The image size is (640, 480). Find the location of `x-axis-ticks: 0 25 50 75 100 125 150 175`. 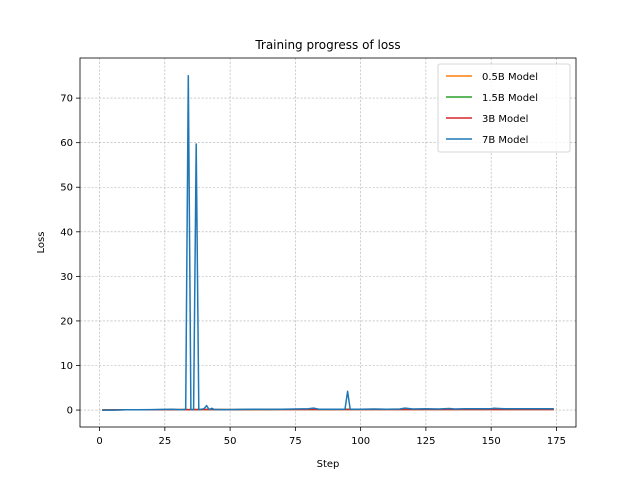

x-axis-ticks: 0 25 50 75 100 125 150 175 is located at coordinates (331, 437).